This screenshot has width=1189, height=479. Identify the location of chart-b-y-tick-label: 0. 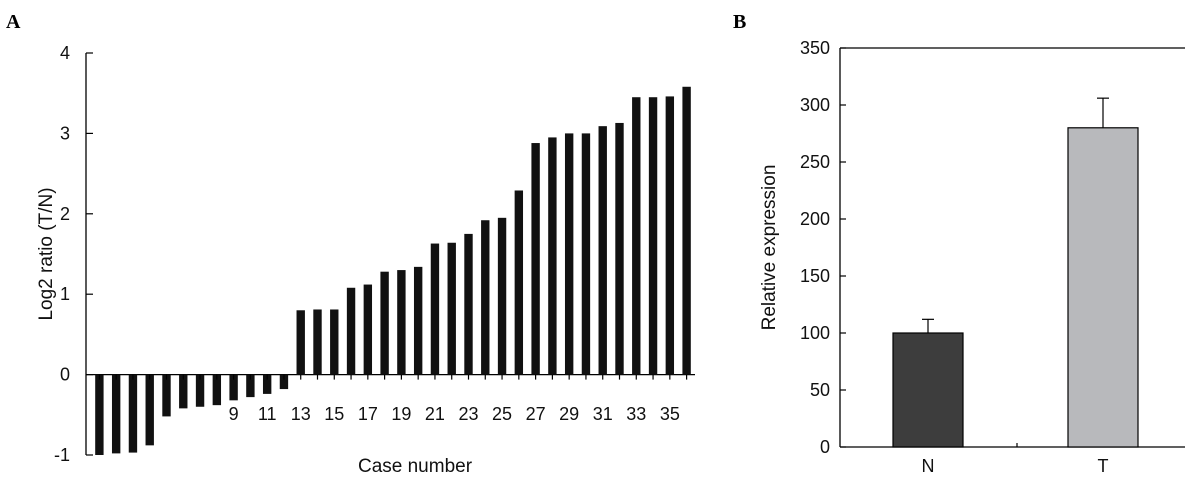
(825, 447).